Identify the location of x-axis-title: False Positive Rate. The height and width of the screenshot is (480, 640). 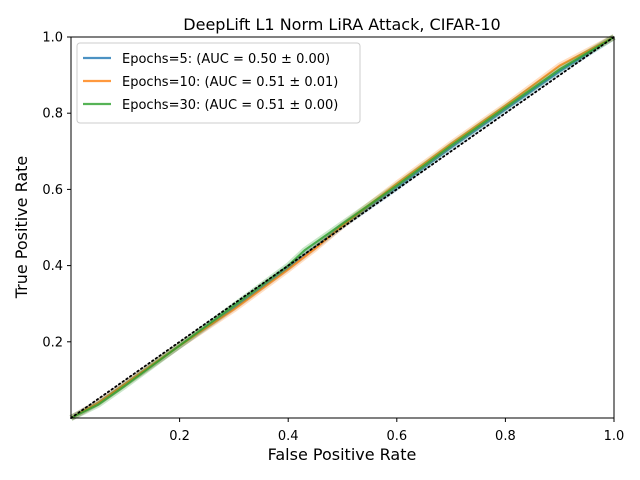
(342, 454).